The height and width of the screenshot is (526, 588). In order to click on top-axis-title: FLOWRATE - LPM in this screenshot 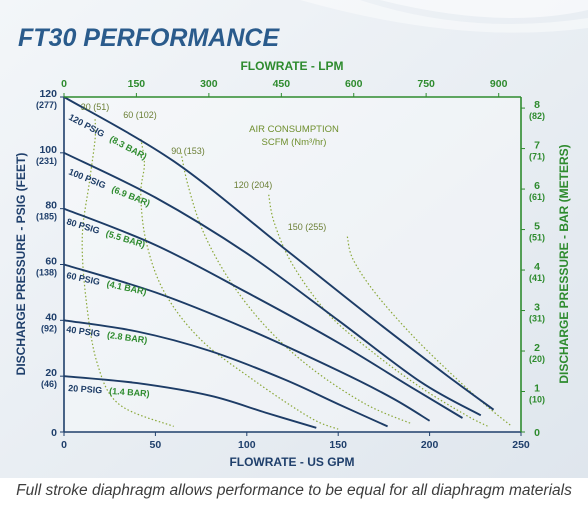, I will do `click(291, 66)`.